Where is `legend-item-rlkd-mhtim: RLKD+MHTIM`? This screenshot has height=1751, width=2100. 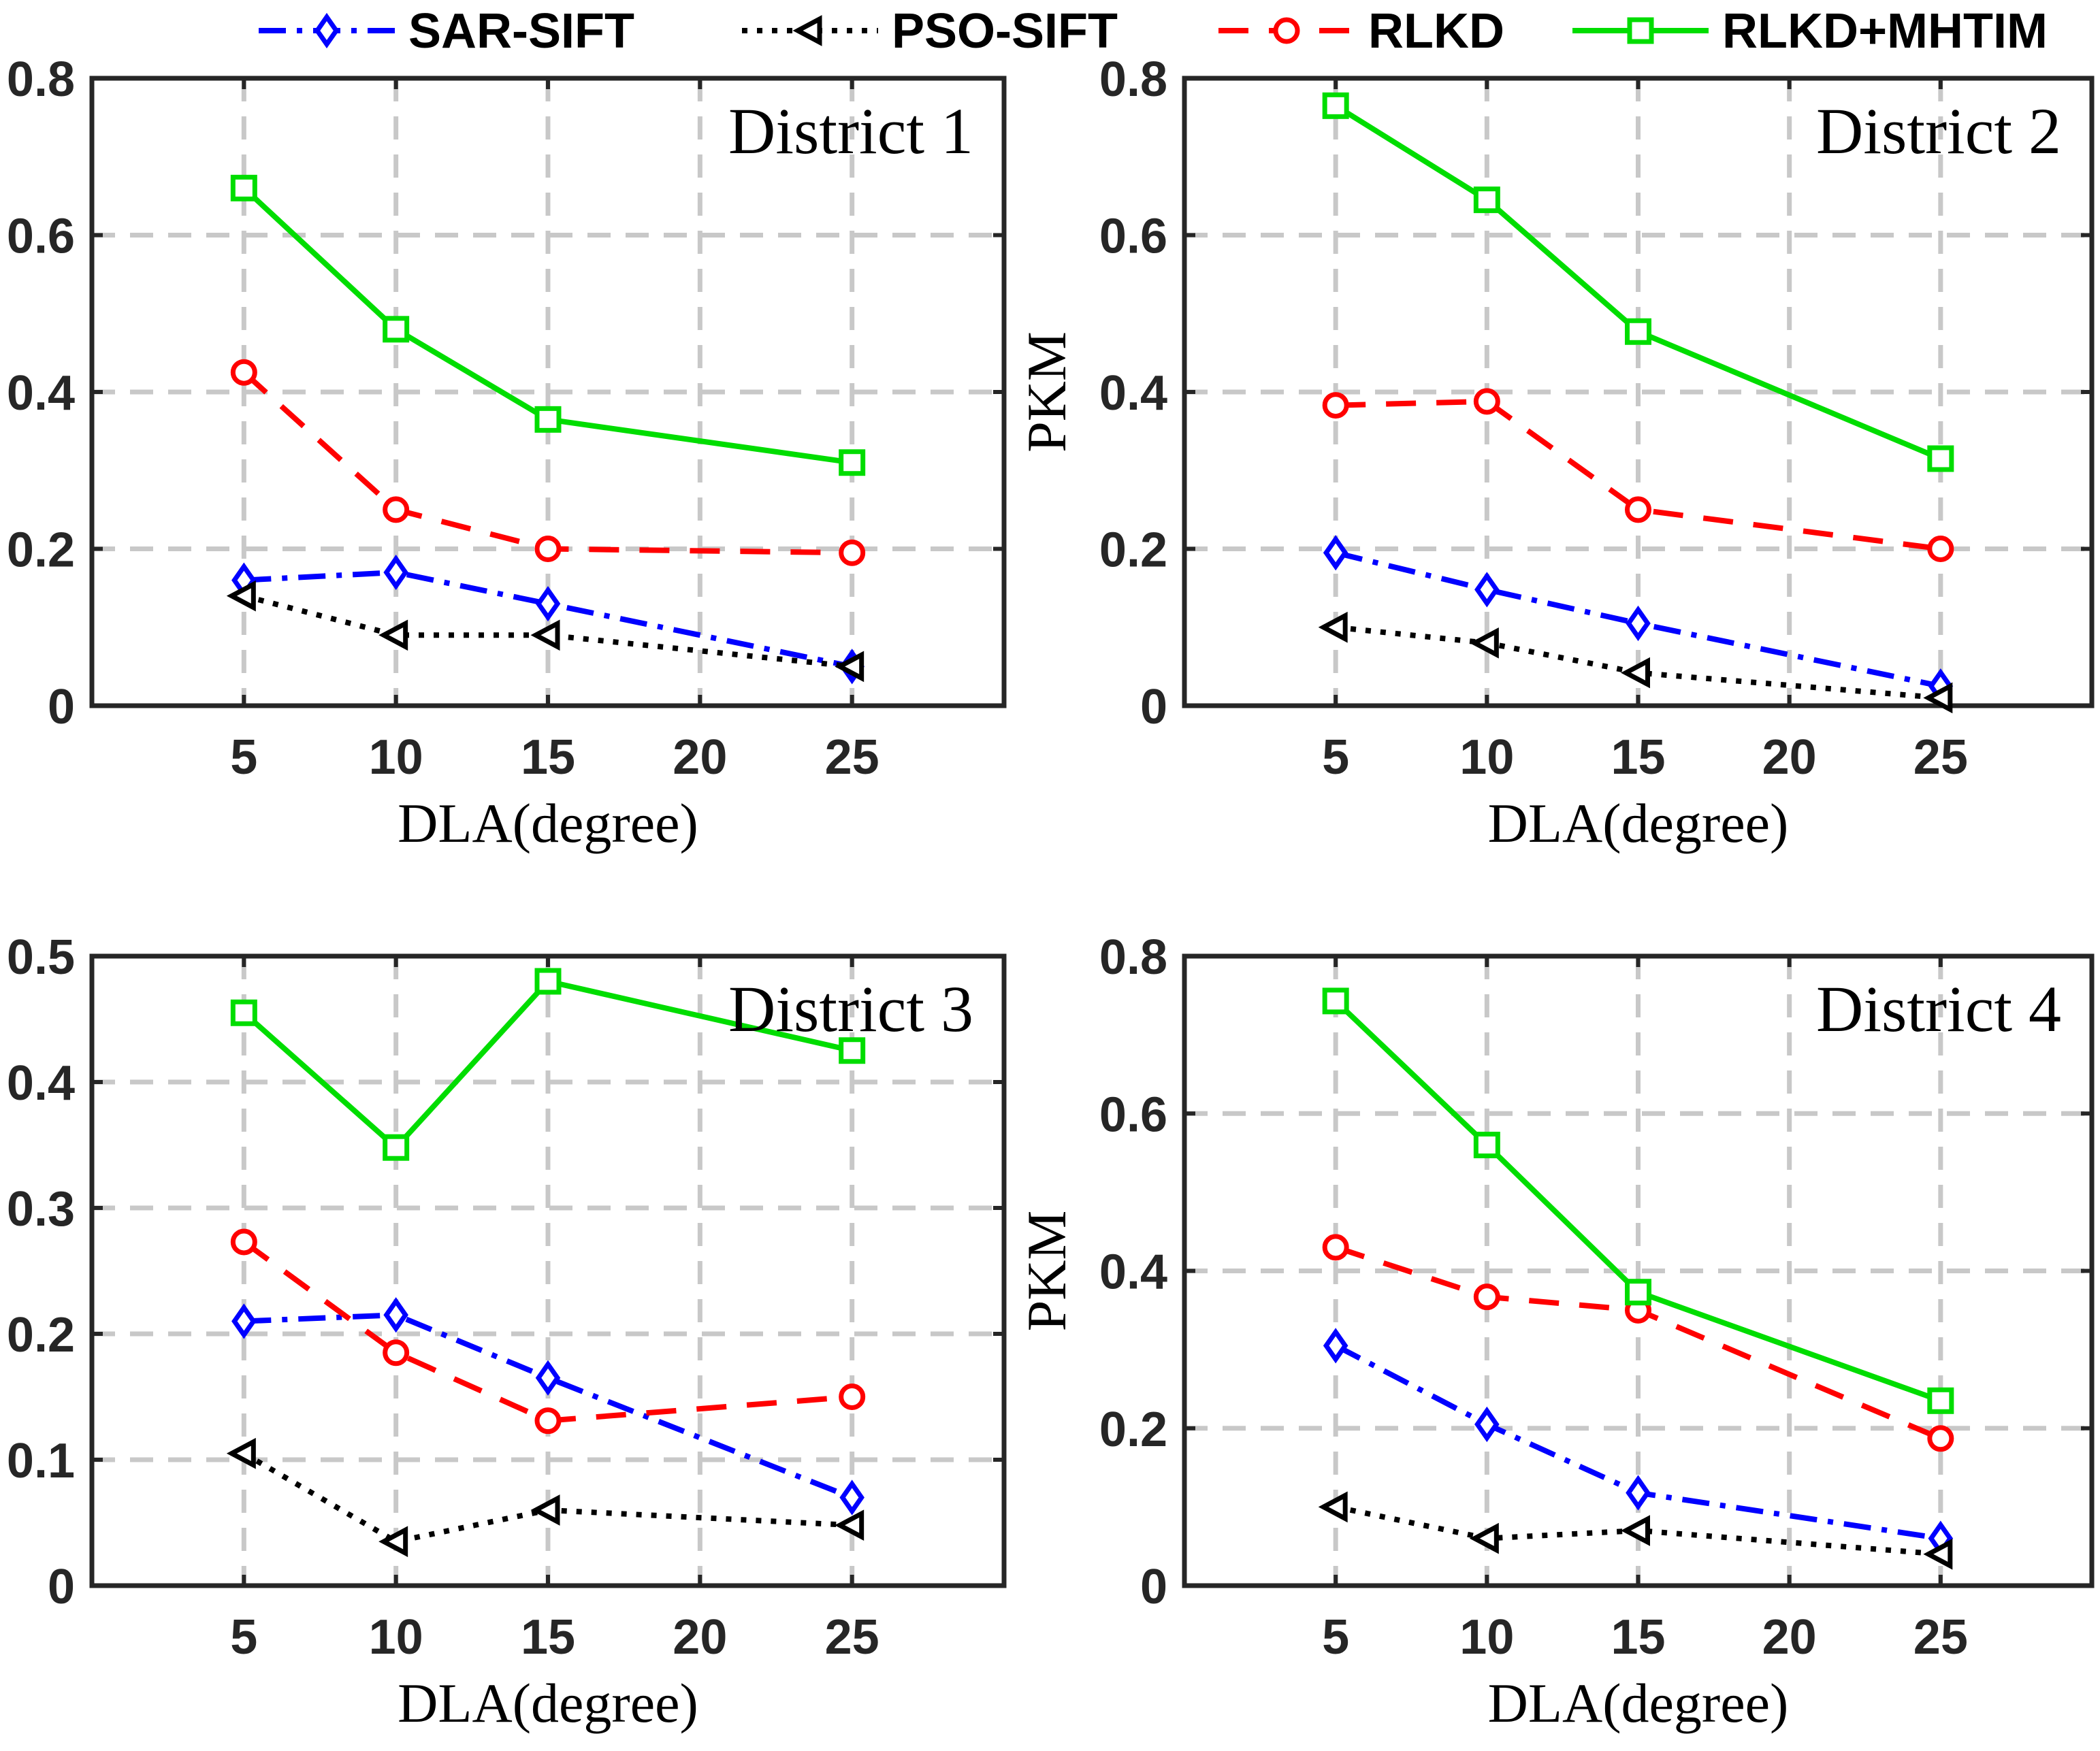 legend-item-rlkd-mhtim: RLKD+MHTIM is located at coordinates (1810, 31).